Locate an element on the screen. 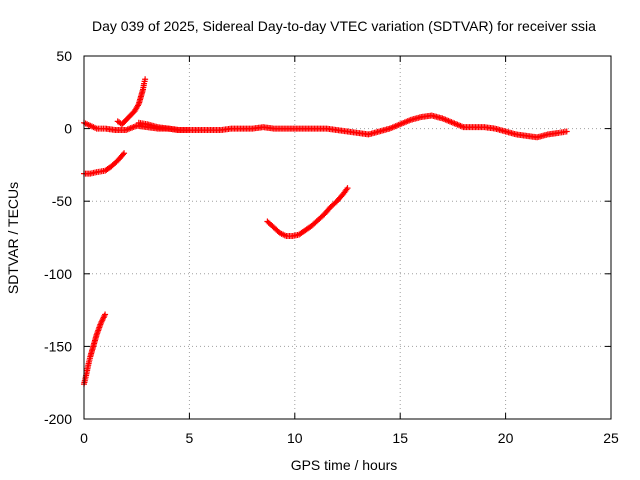 Image resolution: width=640 pixels, height=480 pixels. y-tick-label: -150 is located at coordinates (58, 346).